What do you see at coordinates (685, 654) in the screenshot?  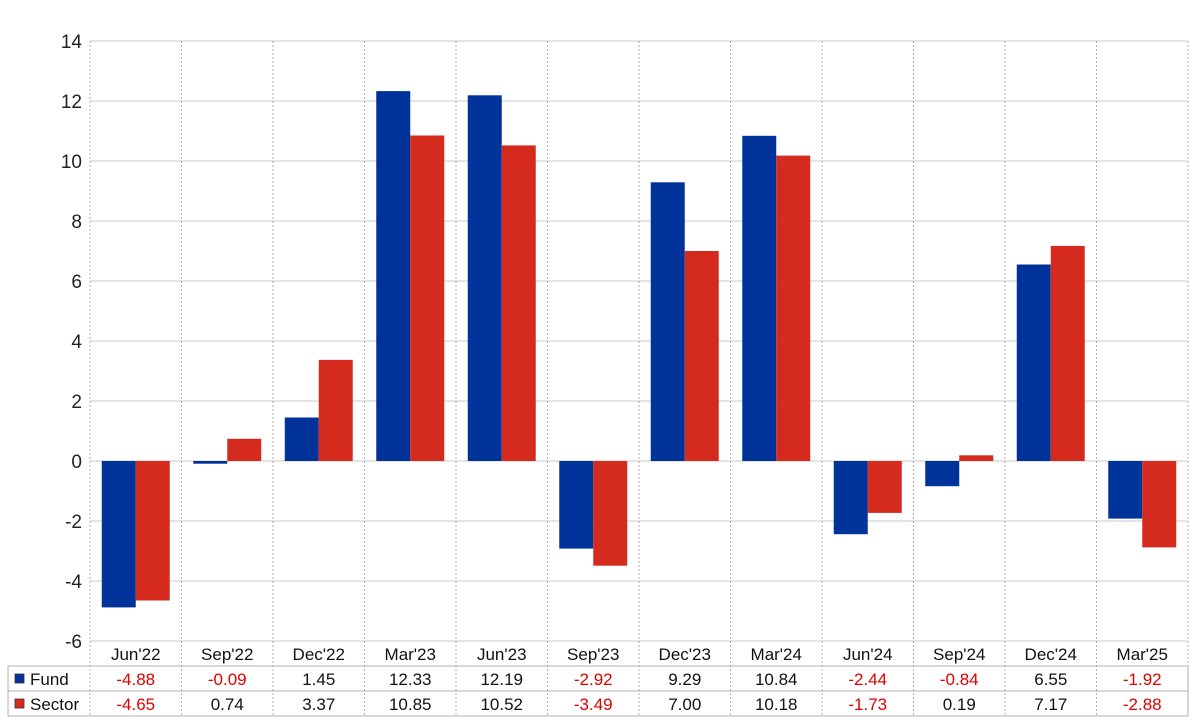 I see `category-label: Dec'23` at bounding box center [685, 654].